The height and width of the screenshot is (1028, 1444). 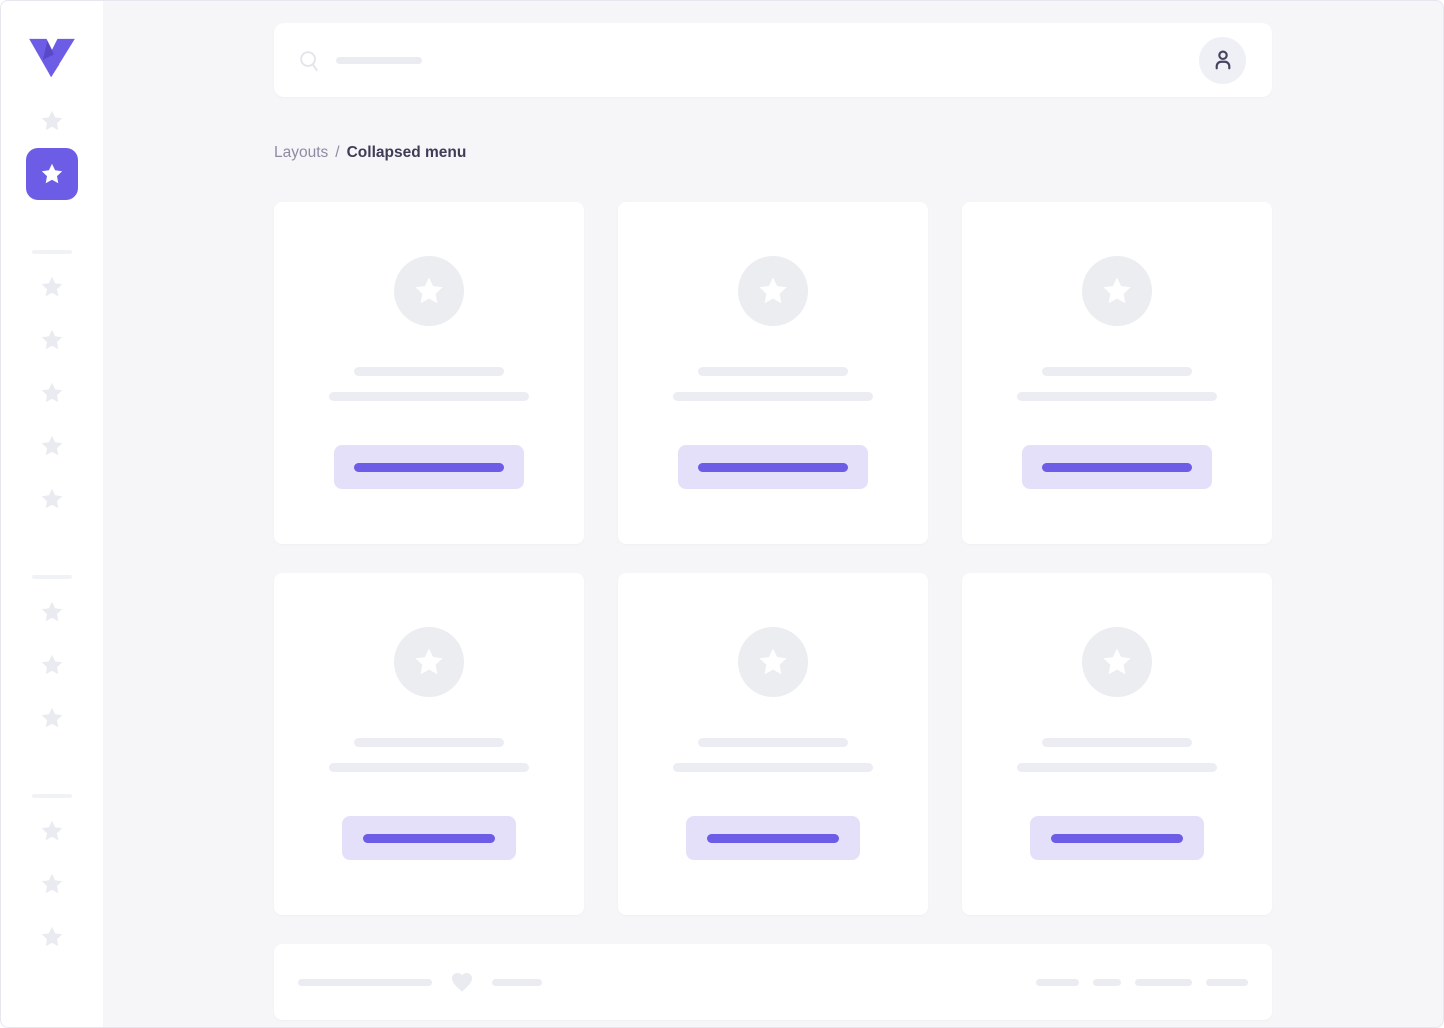 I want to click on search-input, so click(x=748, y=60).